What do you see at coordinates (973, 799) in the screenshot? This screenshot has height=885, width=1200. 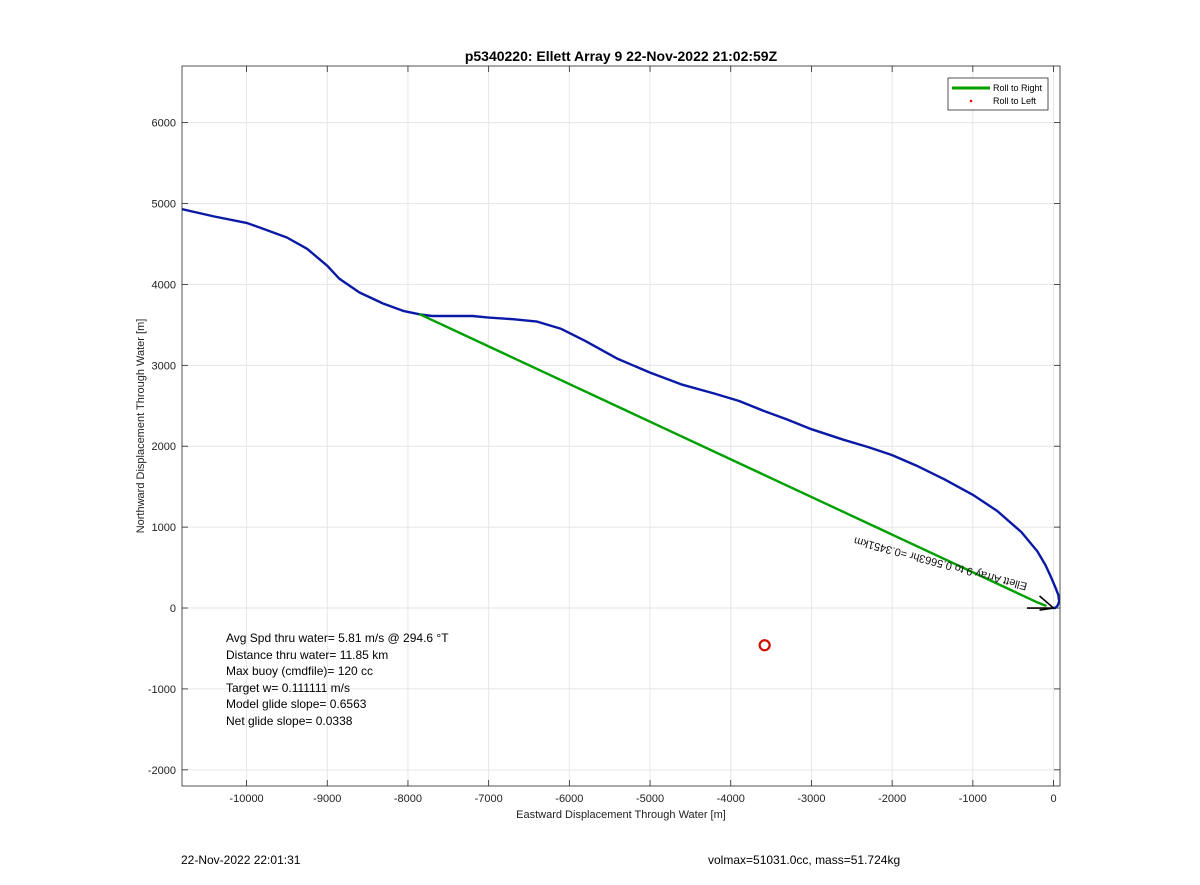 I see `x-tick-label: -1000` at bounding box center [973, 799].